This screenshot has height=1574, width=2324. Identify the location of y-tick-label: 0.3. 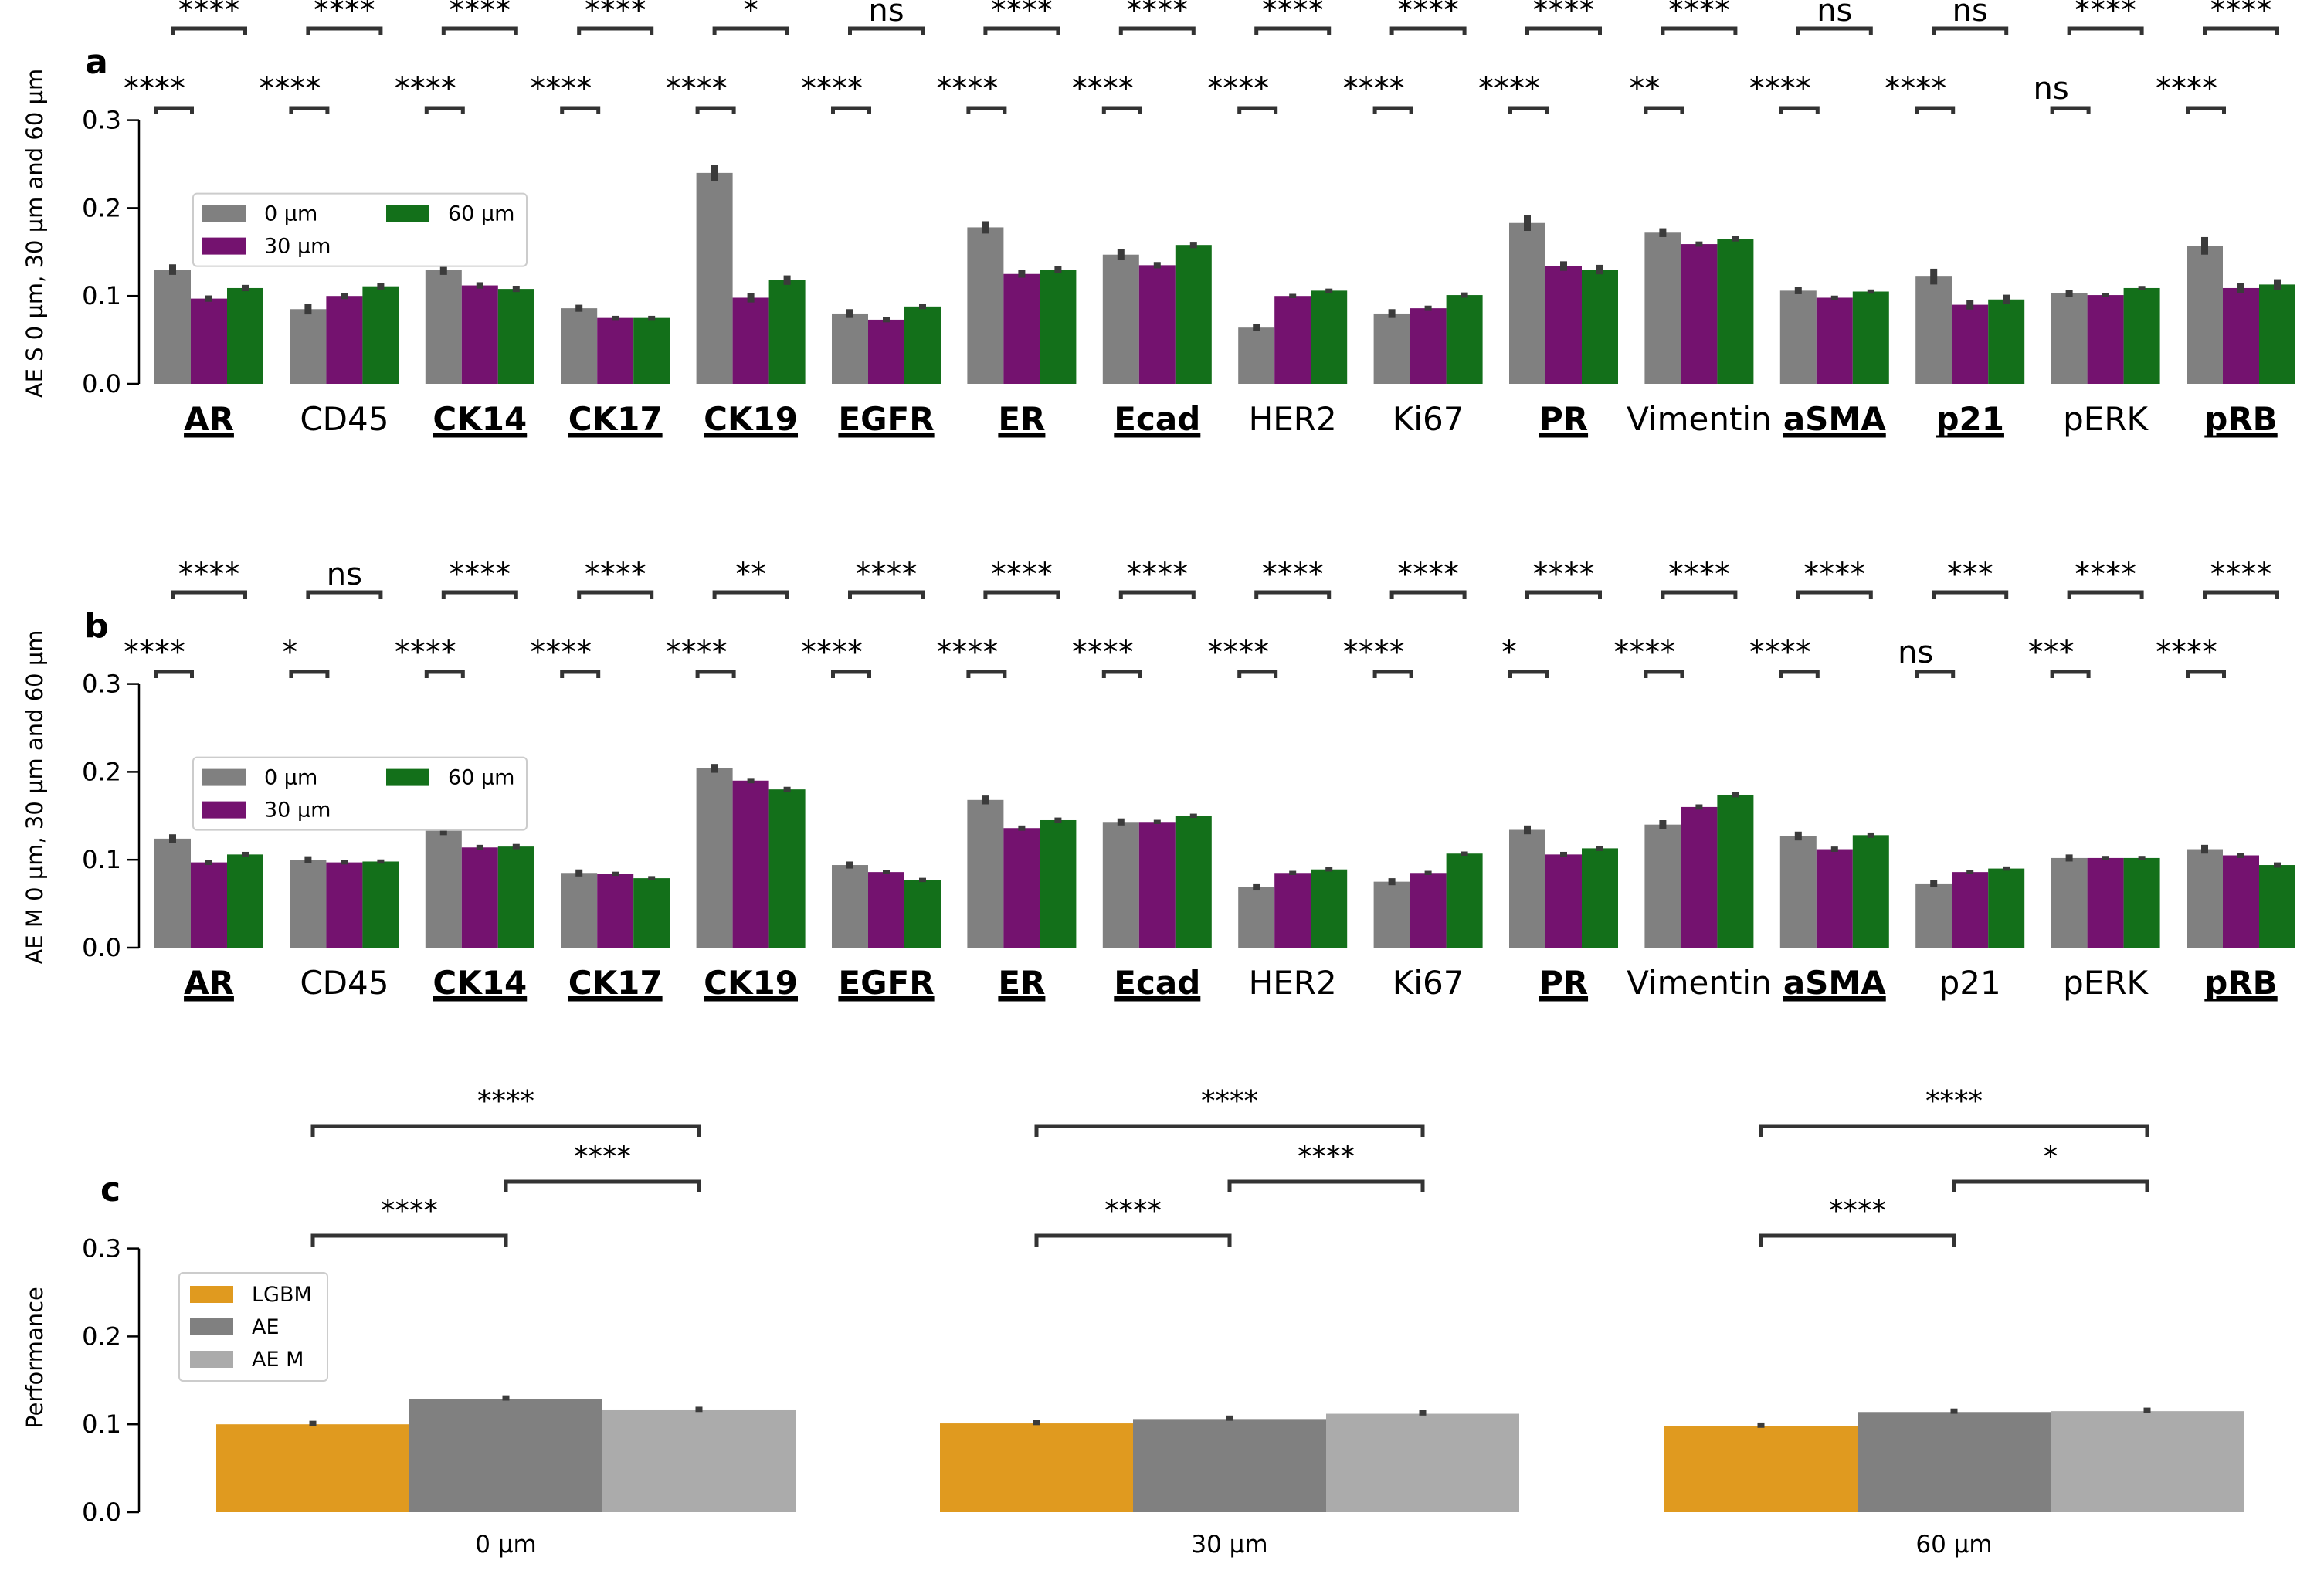
(101, 1249).